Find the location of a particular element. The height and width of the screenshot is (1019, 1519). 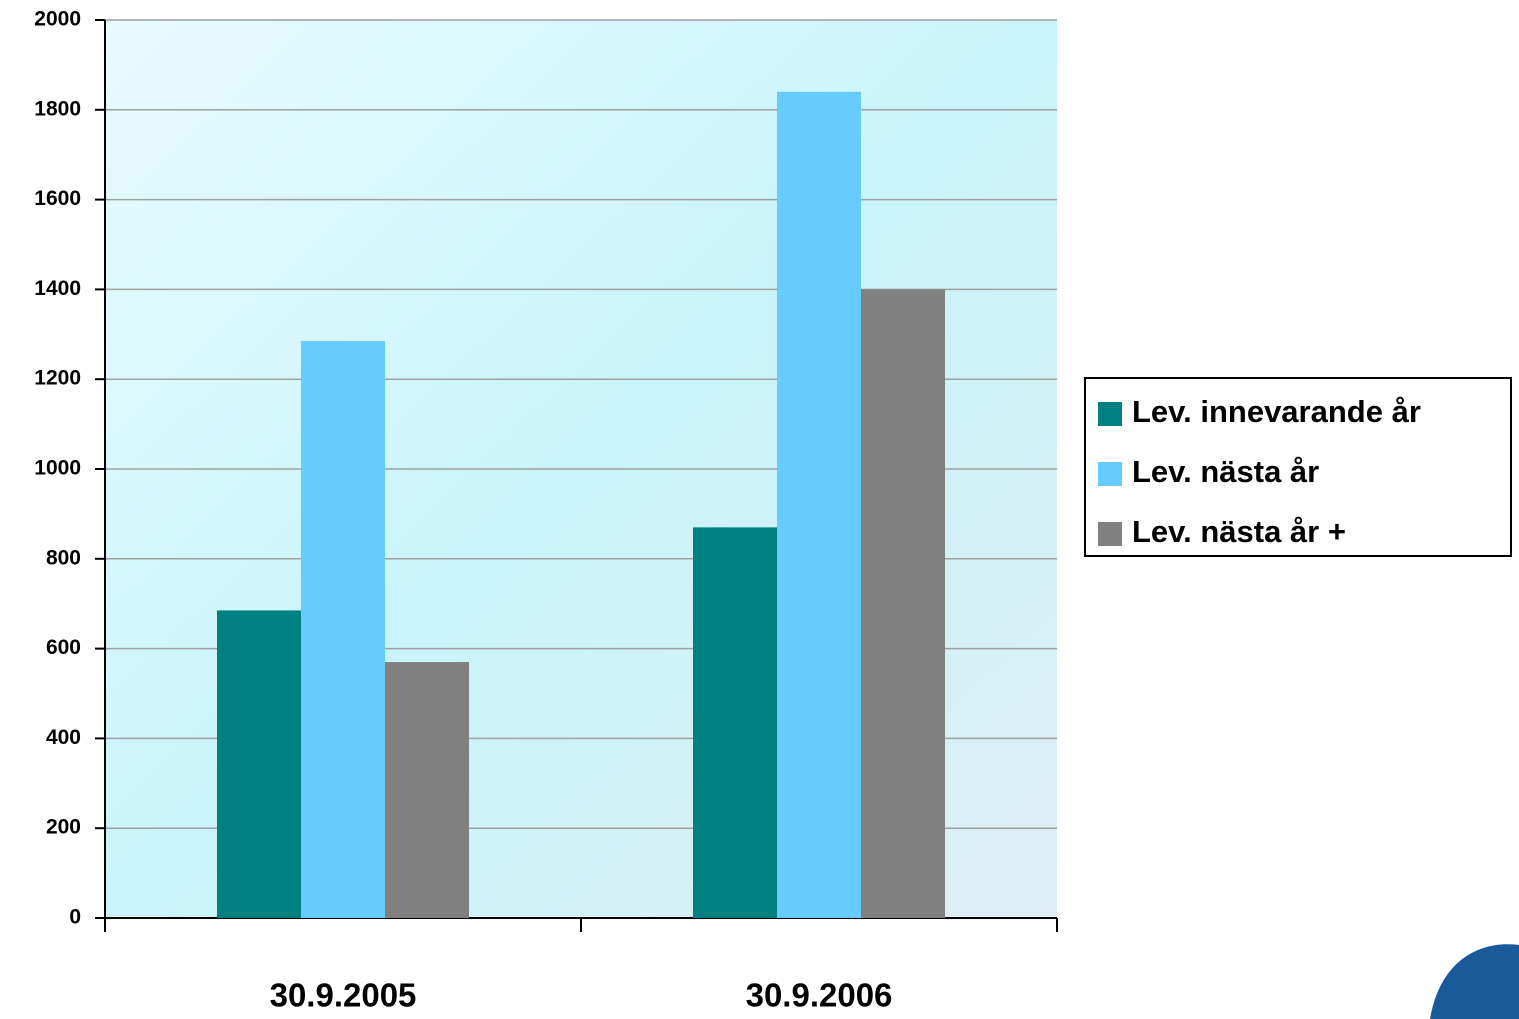

y-tick-label: 1000 is located at coordinates (57, 468).